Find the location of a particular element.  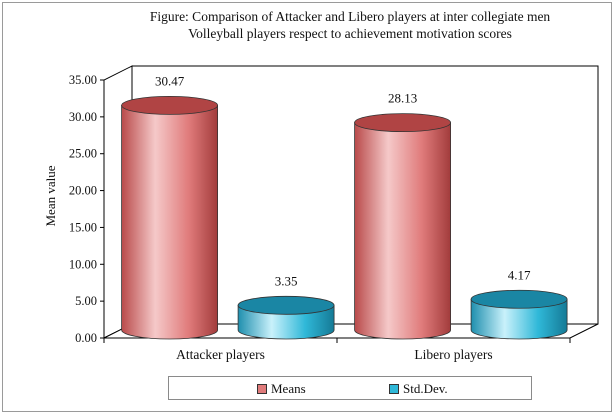

y-tick-label: 15.00 is located at coordinates (83, 227).